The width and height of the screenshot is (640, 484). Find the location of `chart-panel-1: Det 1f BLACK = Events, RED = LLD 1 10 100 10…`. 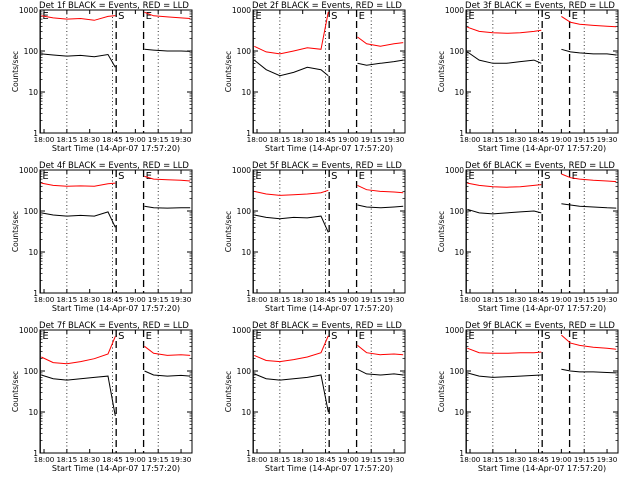

chart-panel-1: Det 1f BLACK = Events, RED = LLD 1 10 100 10… is located at coordinates (102, 77).